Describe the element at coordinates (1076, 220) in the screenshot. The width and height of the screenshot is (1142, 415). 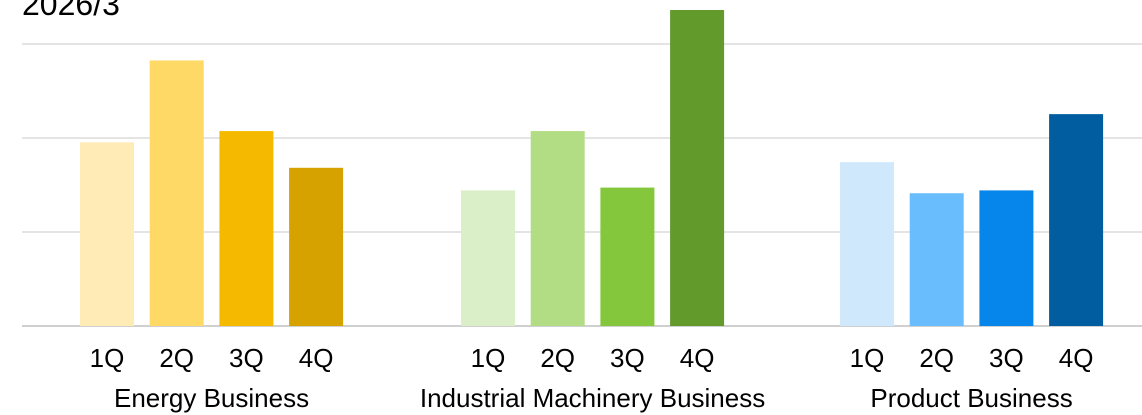
I see `bar-3-4q` at that location.